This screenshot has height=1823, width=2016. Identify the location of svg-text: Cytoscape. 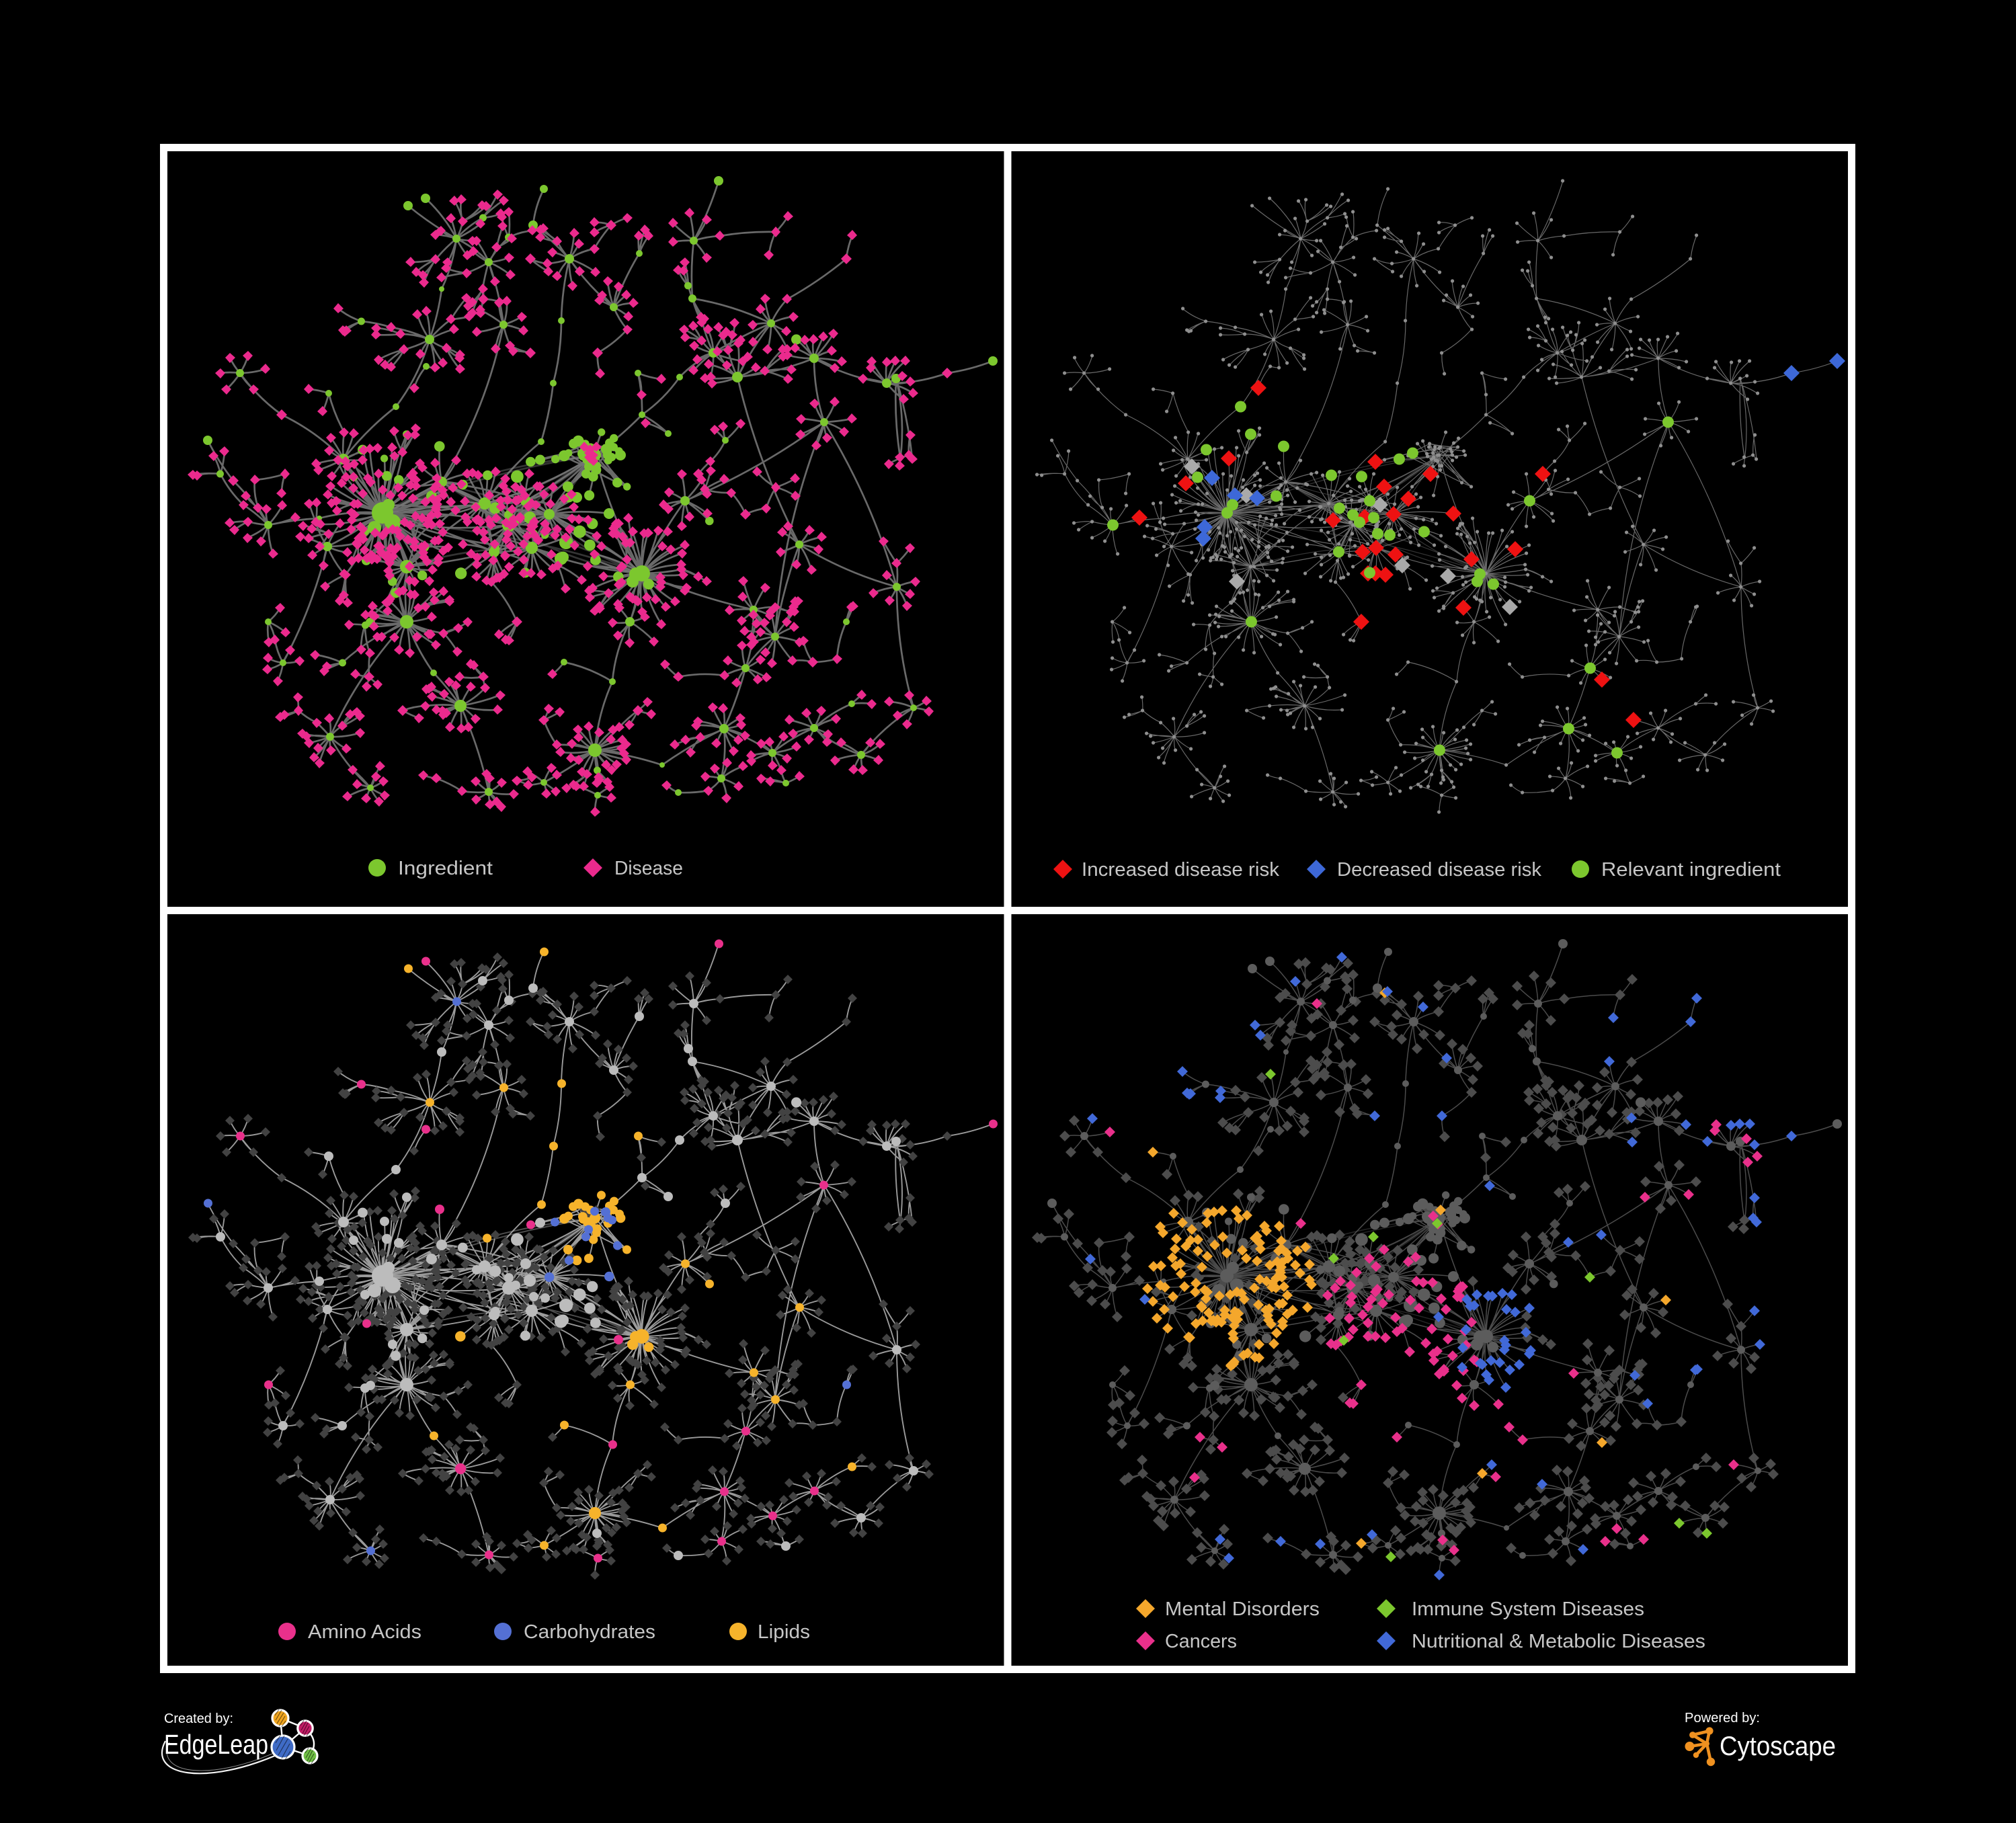
(1778, 1746).